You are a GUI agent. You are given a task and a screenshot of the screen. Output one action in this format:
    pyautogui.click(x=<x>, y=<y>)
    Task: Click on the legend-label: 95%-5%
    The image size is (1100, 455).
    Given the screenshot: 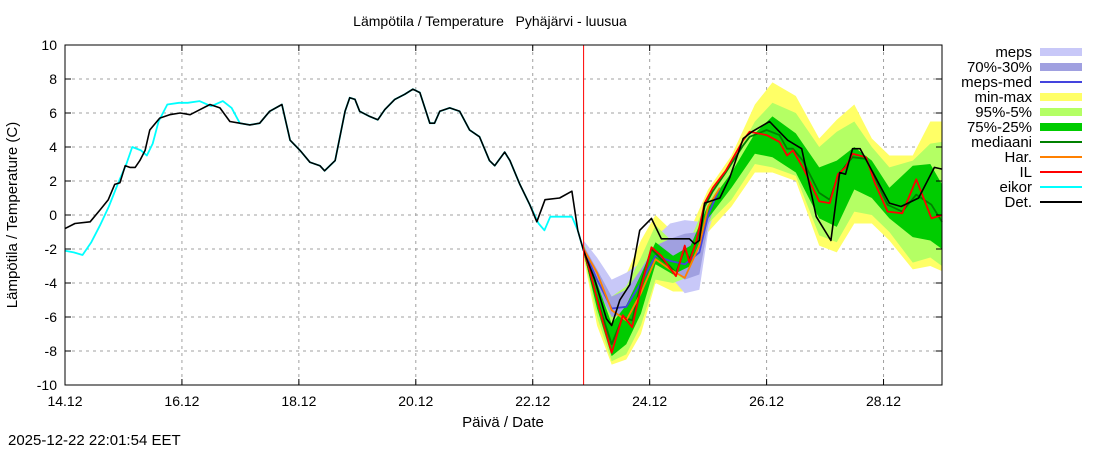 What is the action you would take?
    pyautogui.click(x=1003, y=112)
    